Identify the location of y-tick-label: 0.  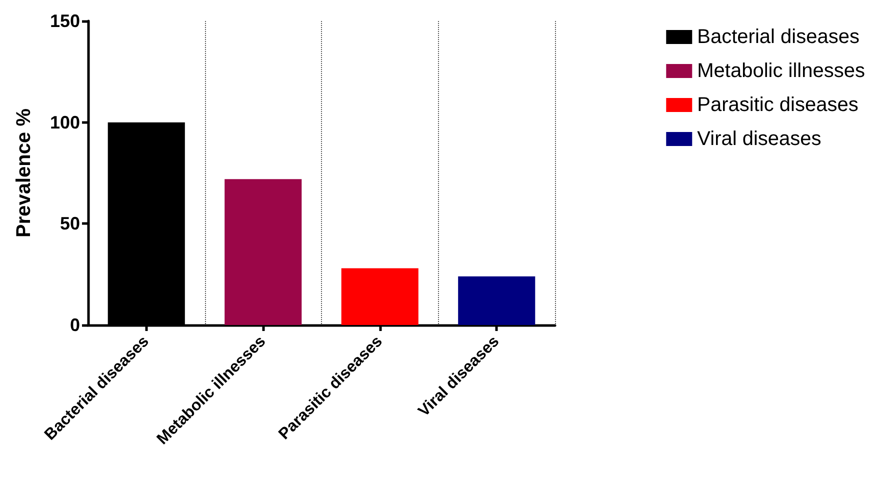
(75, 325).